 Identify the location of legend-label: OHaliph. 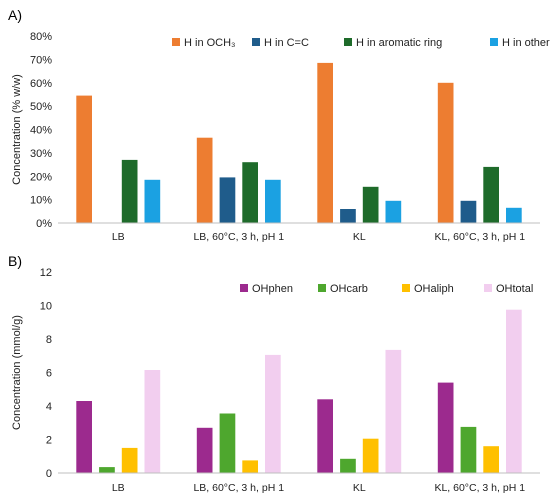
(434, 289).